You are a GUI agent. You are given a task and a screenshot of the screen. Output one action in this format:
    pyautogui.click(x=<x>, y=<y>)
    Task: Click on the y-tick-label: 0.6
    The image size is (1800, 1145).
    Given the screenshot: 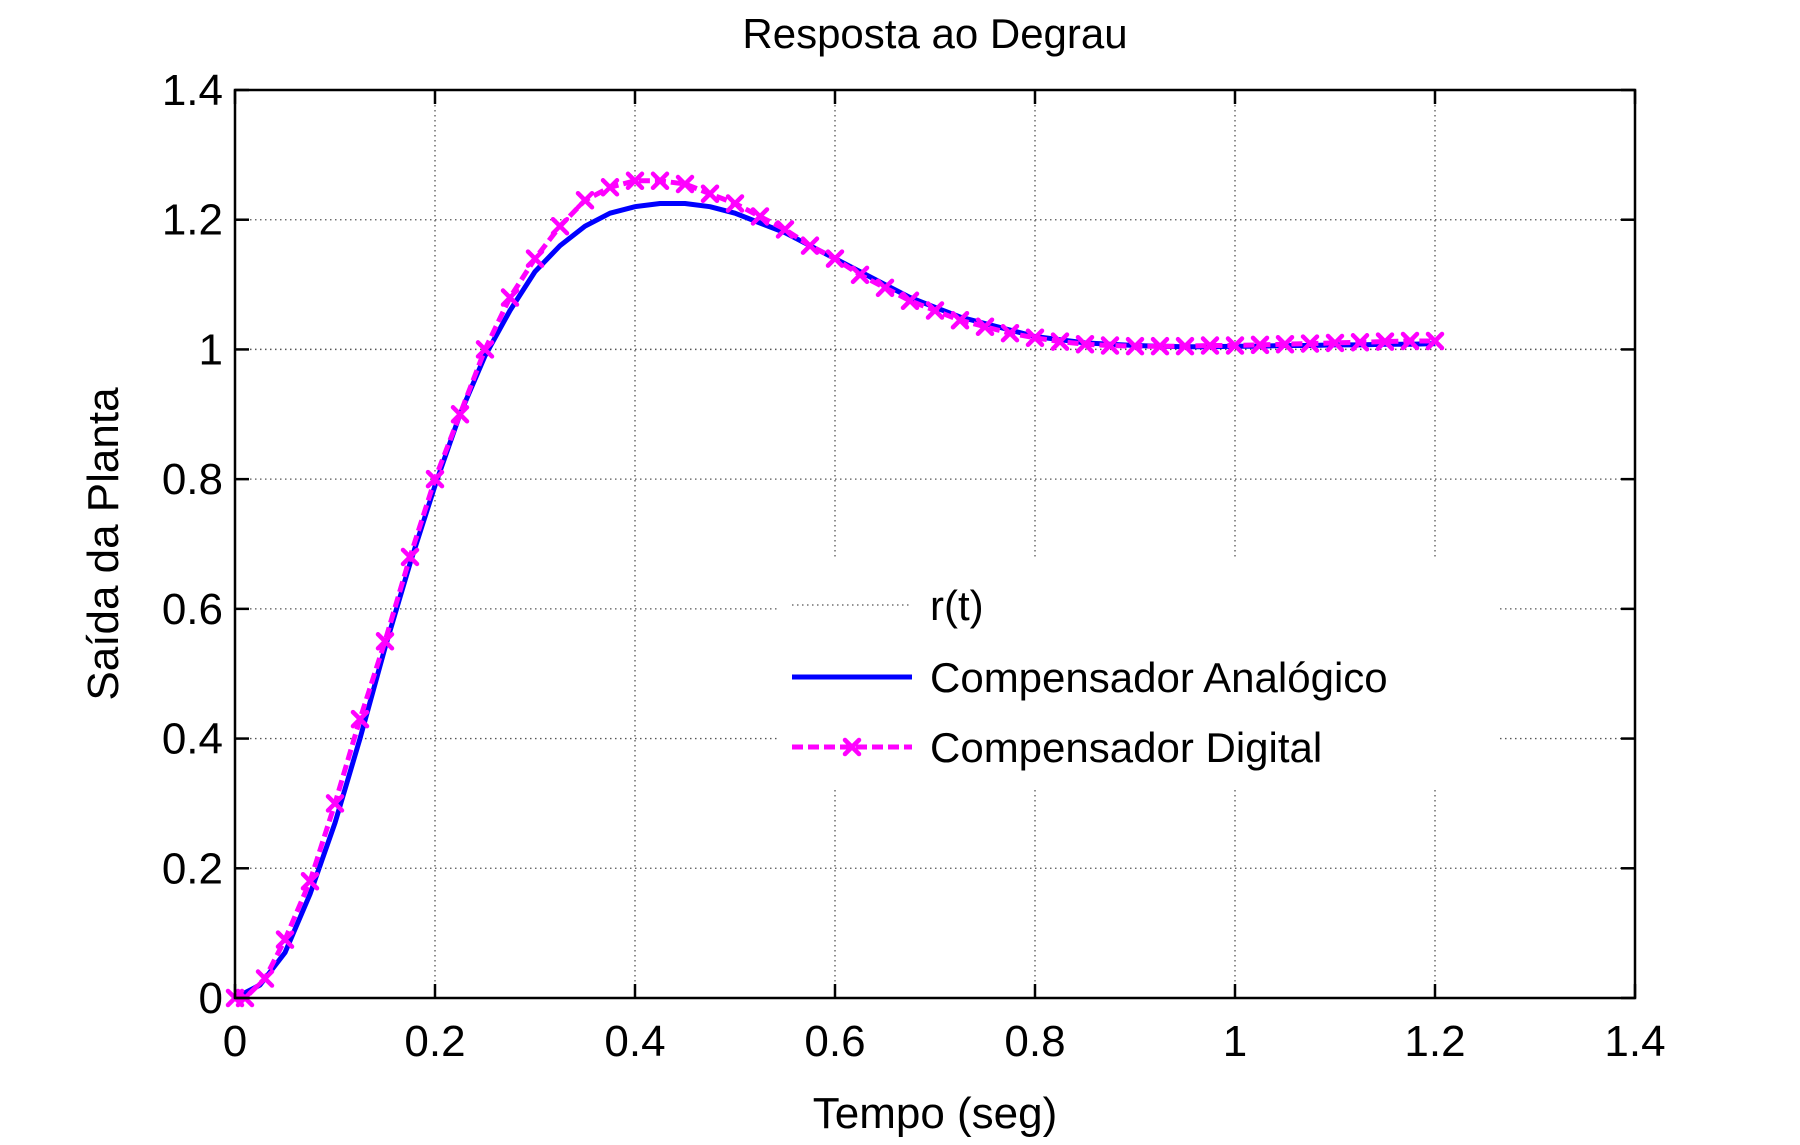 What is the action you would take?
    pyautogui.click(x=192, y=609)
    